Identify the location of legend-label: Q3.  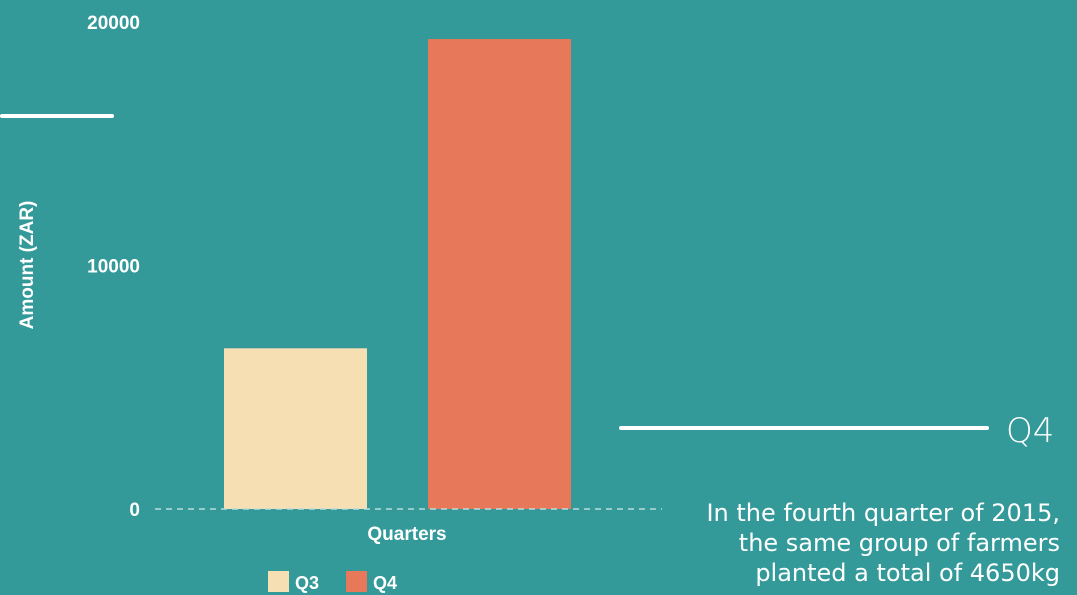
(307, 583).